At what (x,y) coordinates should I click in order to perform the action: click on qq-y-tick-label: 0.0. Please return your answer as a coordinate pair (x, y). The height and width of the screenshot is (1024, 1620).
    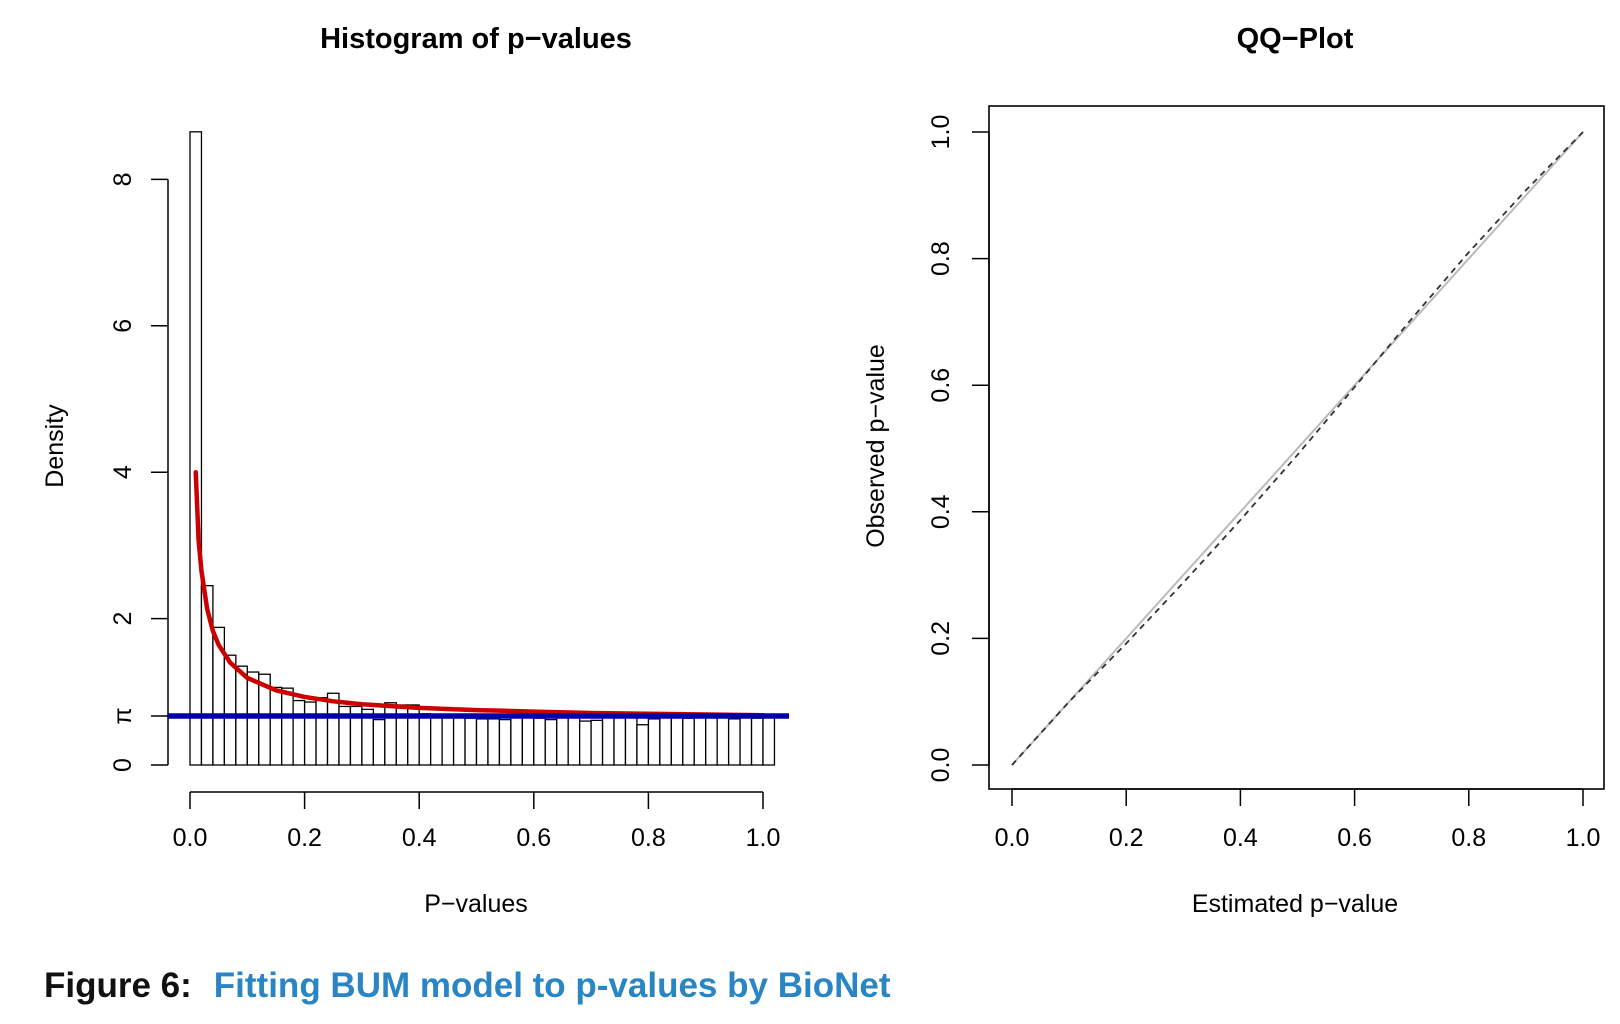
    Looking at the image, I should click on (941, 765).